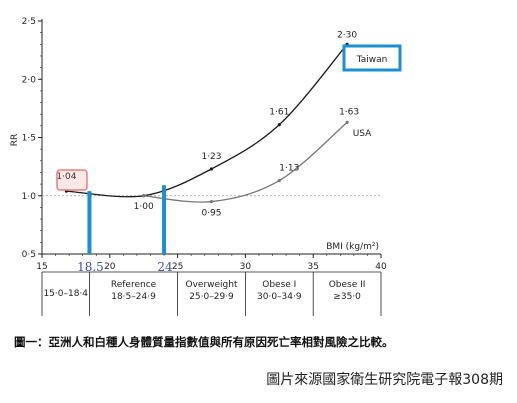 This screenshot has width=517, height=403. Describe the element at coordinates (211, 214) in the screenshot. I see `data-label: 0·95` at that location.